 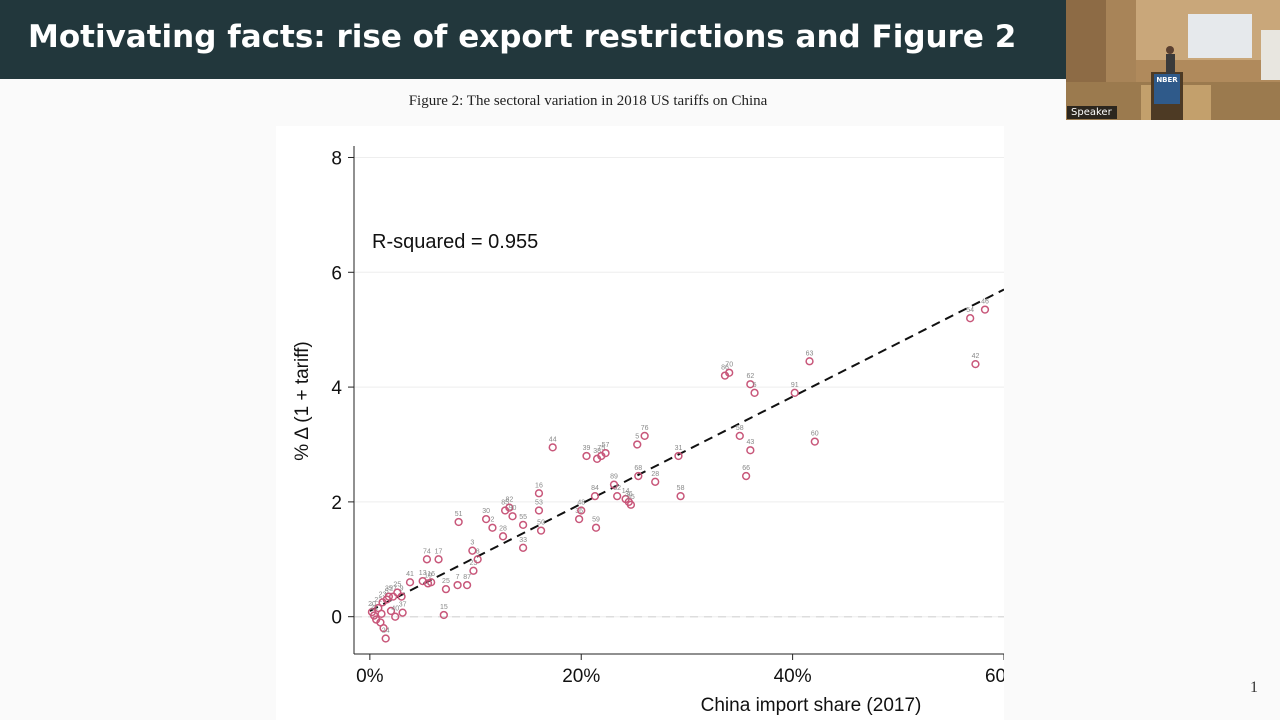 I want to click on x-tick-label: 40%, so click(x=793, y=676).